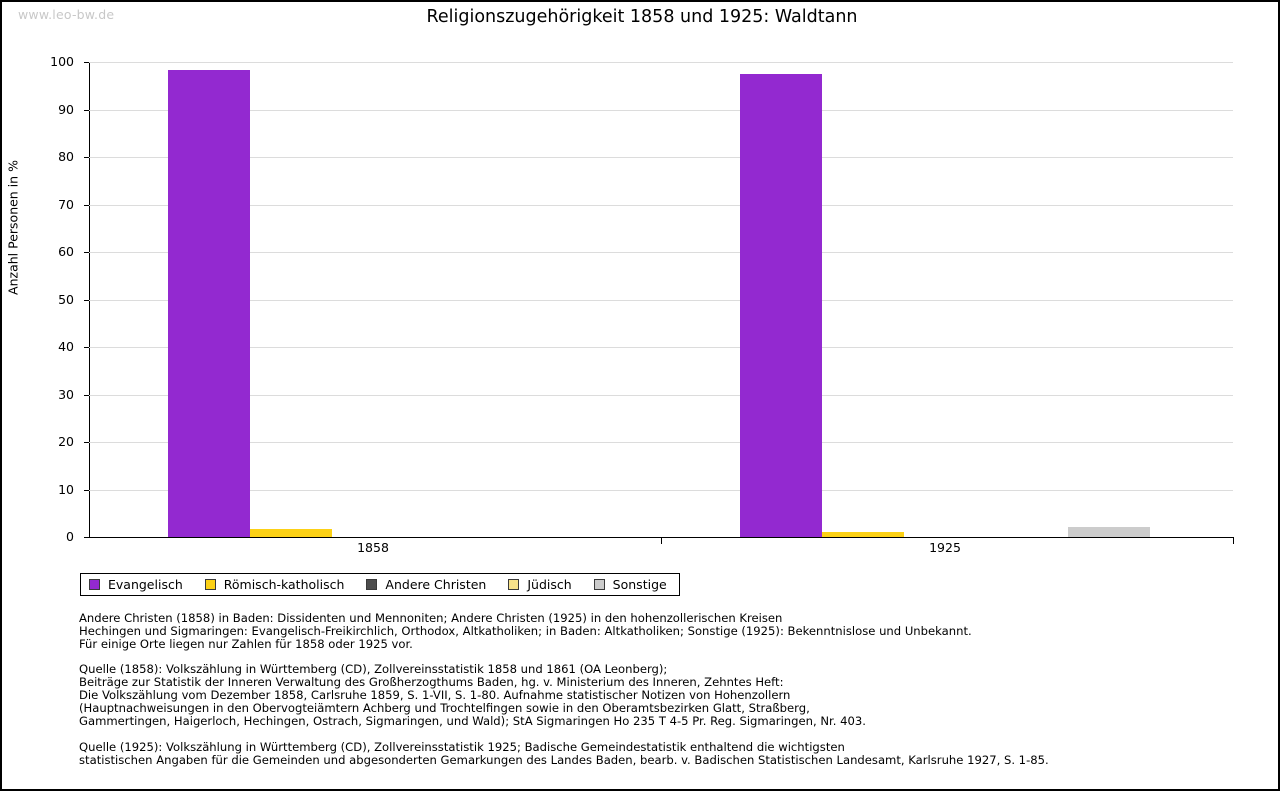 This screenshot has width=1280, height=791. I want to click on y-axis-tick-label: 100, so click(62, 61).